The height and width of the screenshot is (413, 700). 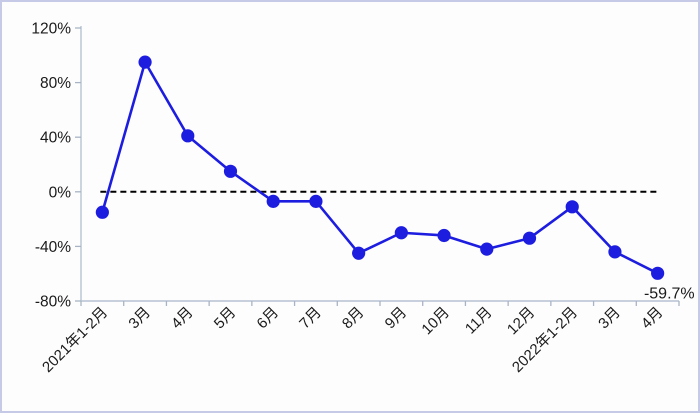 I want to click on x-tick-label: 9月, so click(x=396, y=318).